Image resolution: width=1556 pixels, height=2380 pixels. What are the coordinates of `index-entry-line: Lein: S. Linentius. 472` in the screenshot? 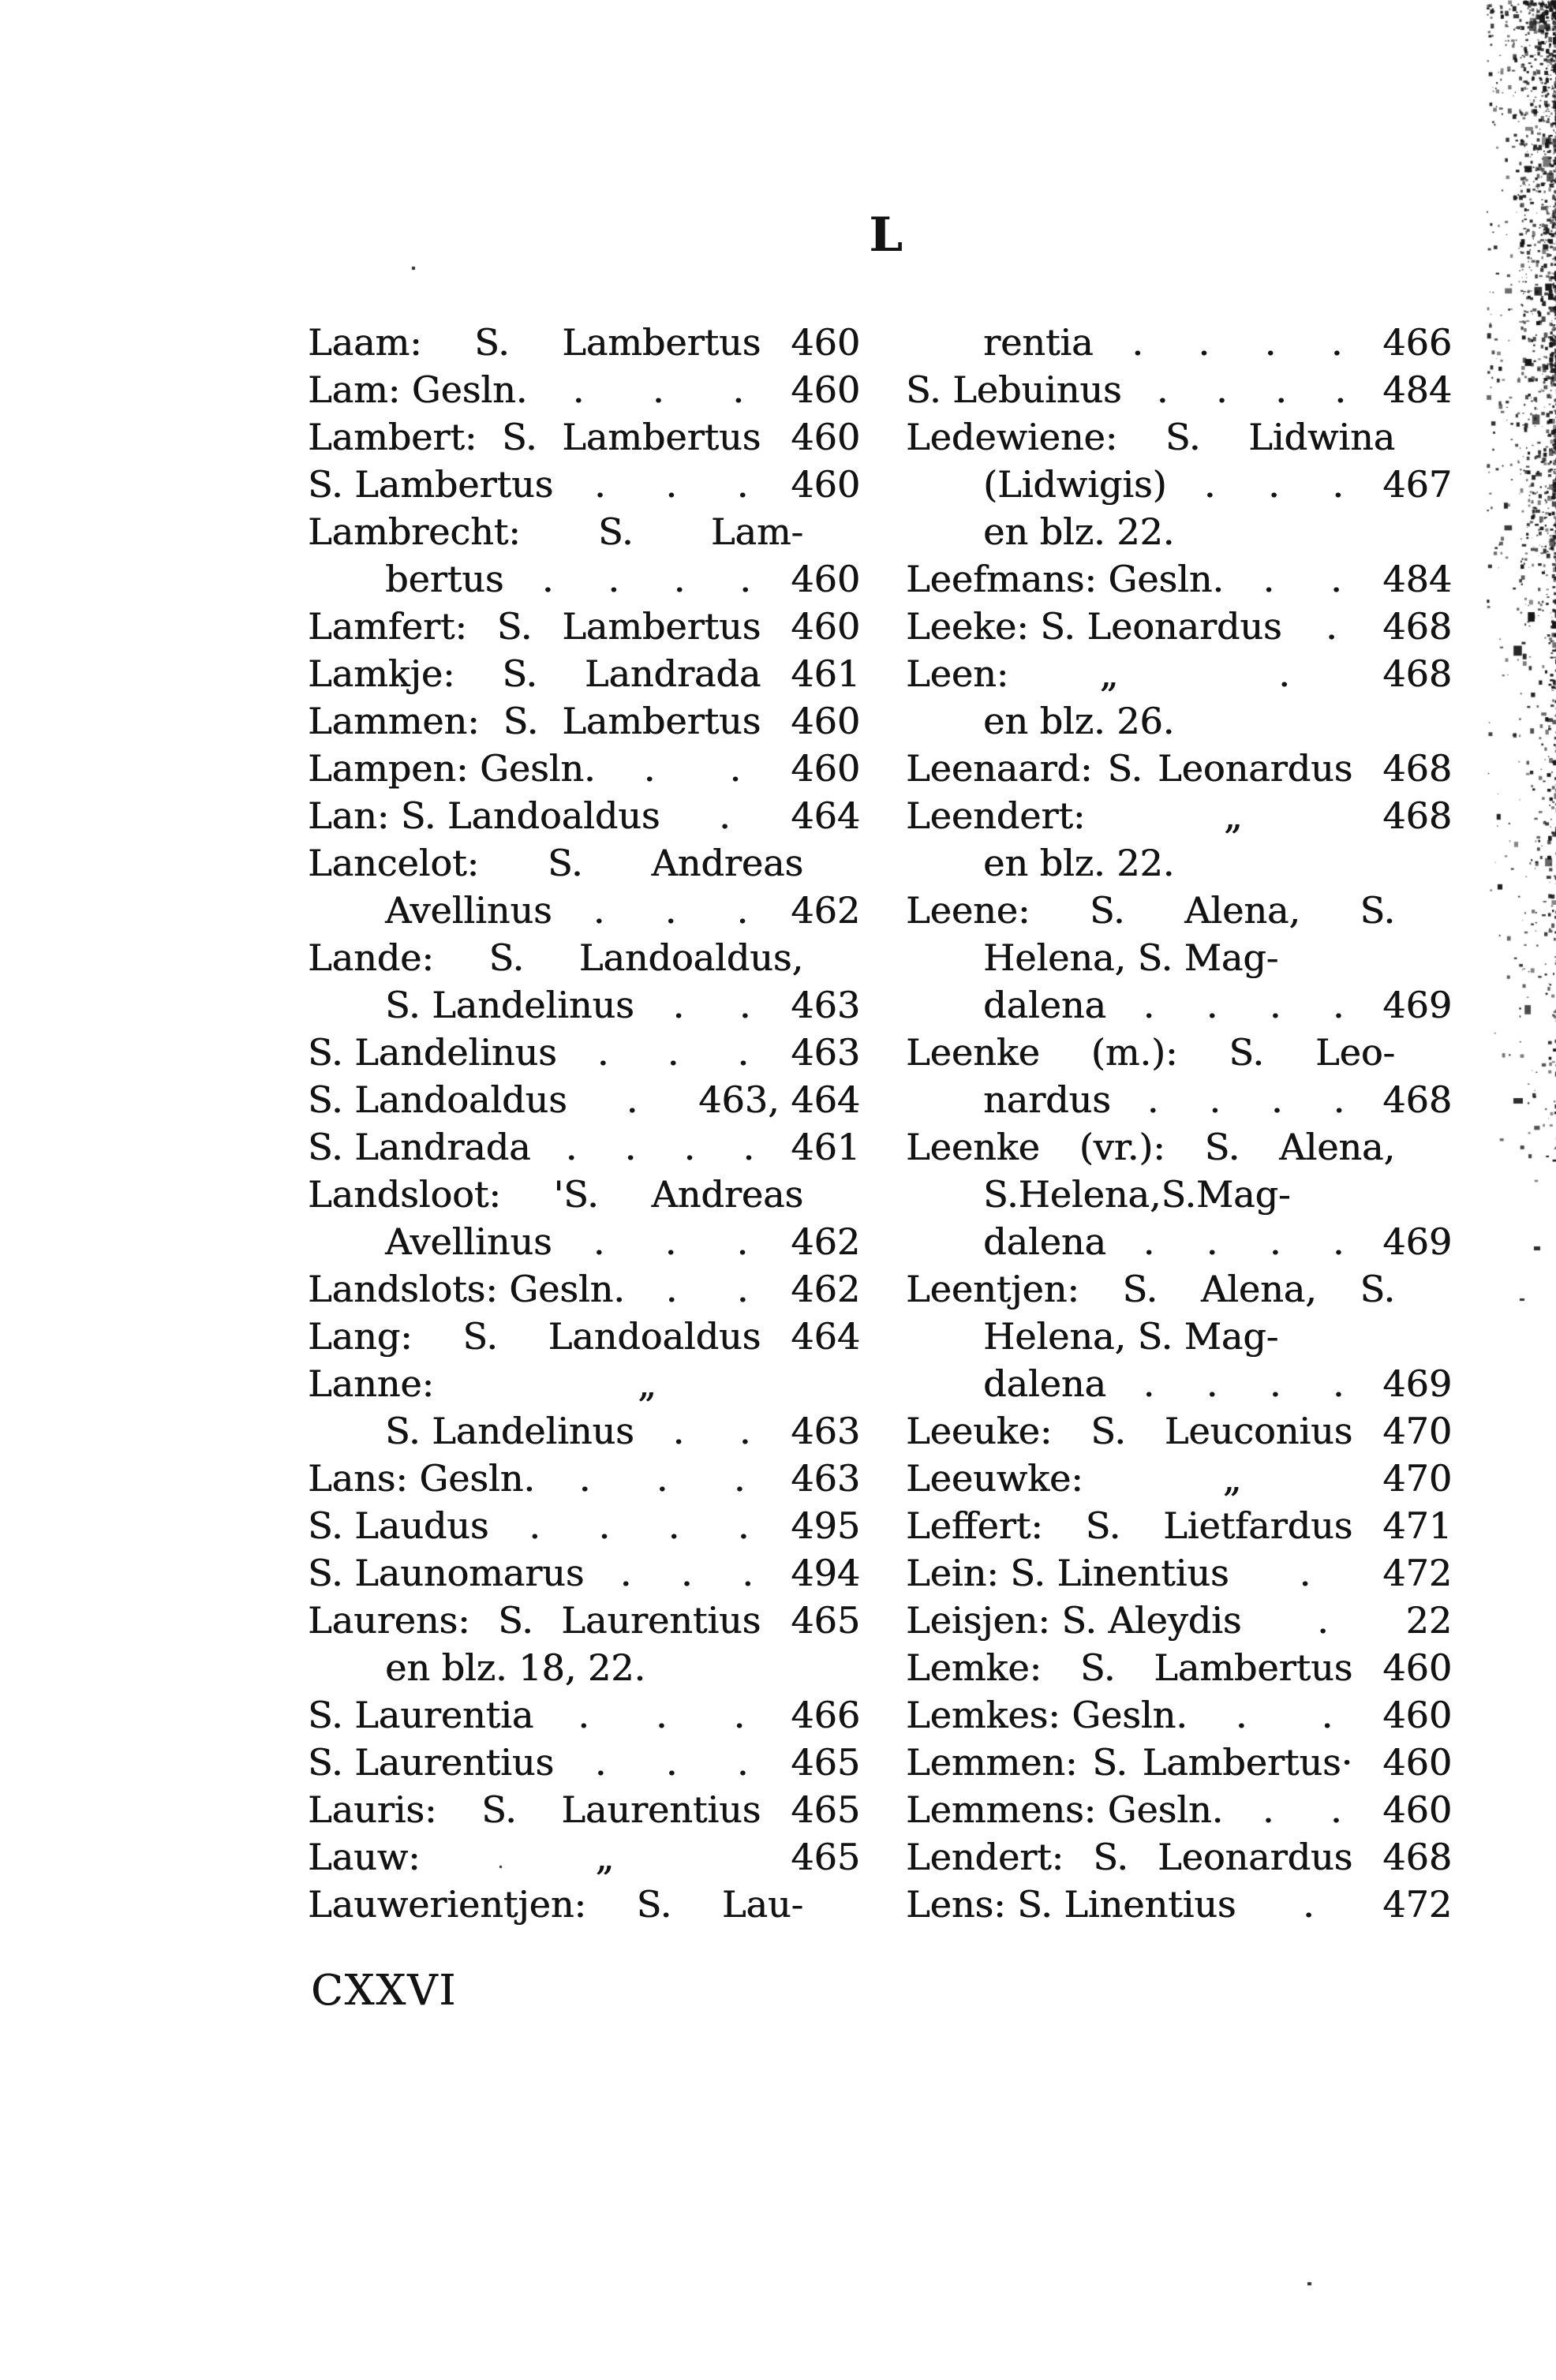 It's located at (1179, 1573).